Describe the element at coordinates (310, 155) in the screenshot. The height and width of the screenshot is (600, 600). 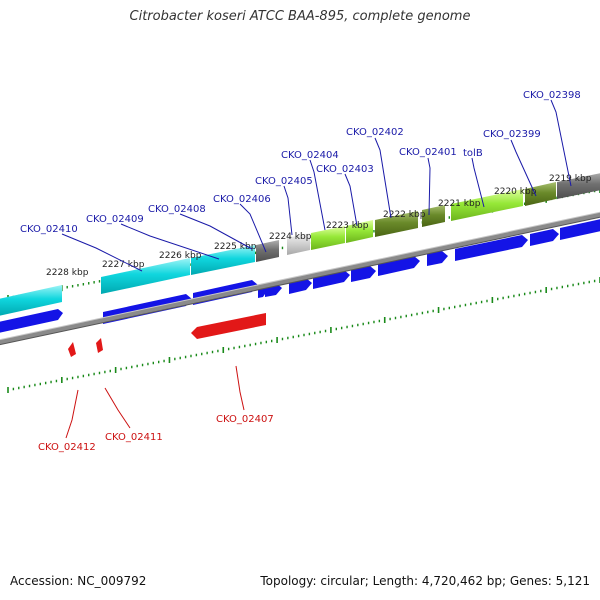
I see `gene-label: CKO_02404` at that location.